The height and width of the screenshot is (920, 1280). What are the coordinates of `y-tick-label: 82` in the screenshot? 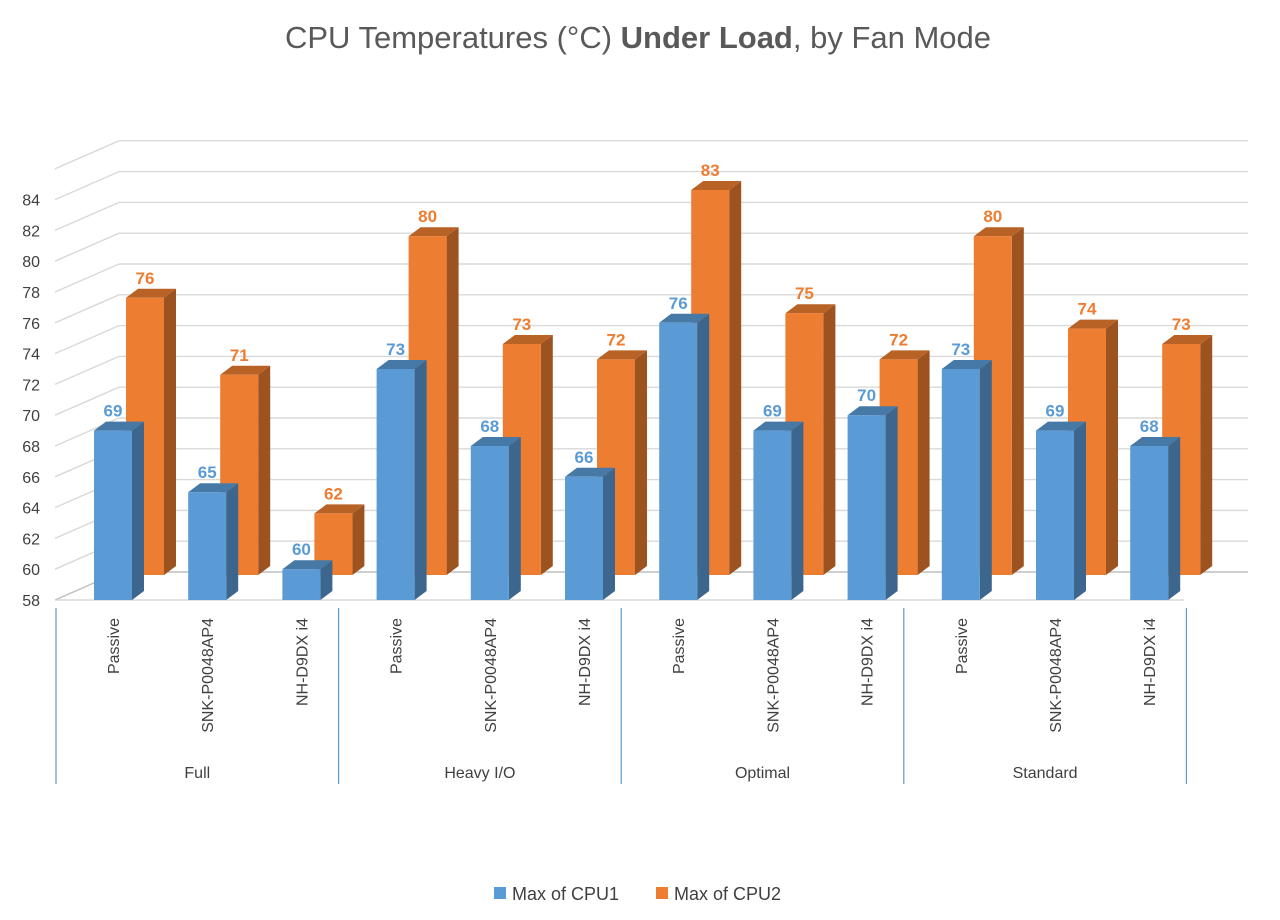 It's located at (31, 231).